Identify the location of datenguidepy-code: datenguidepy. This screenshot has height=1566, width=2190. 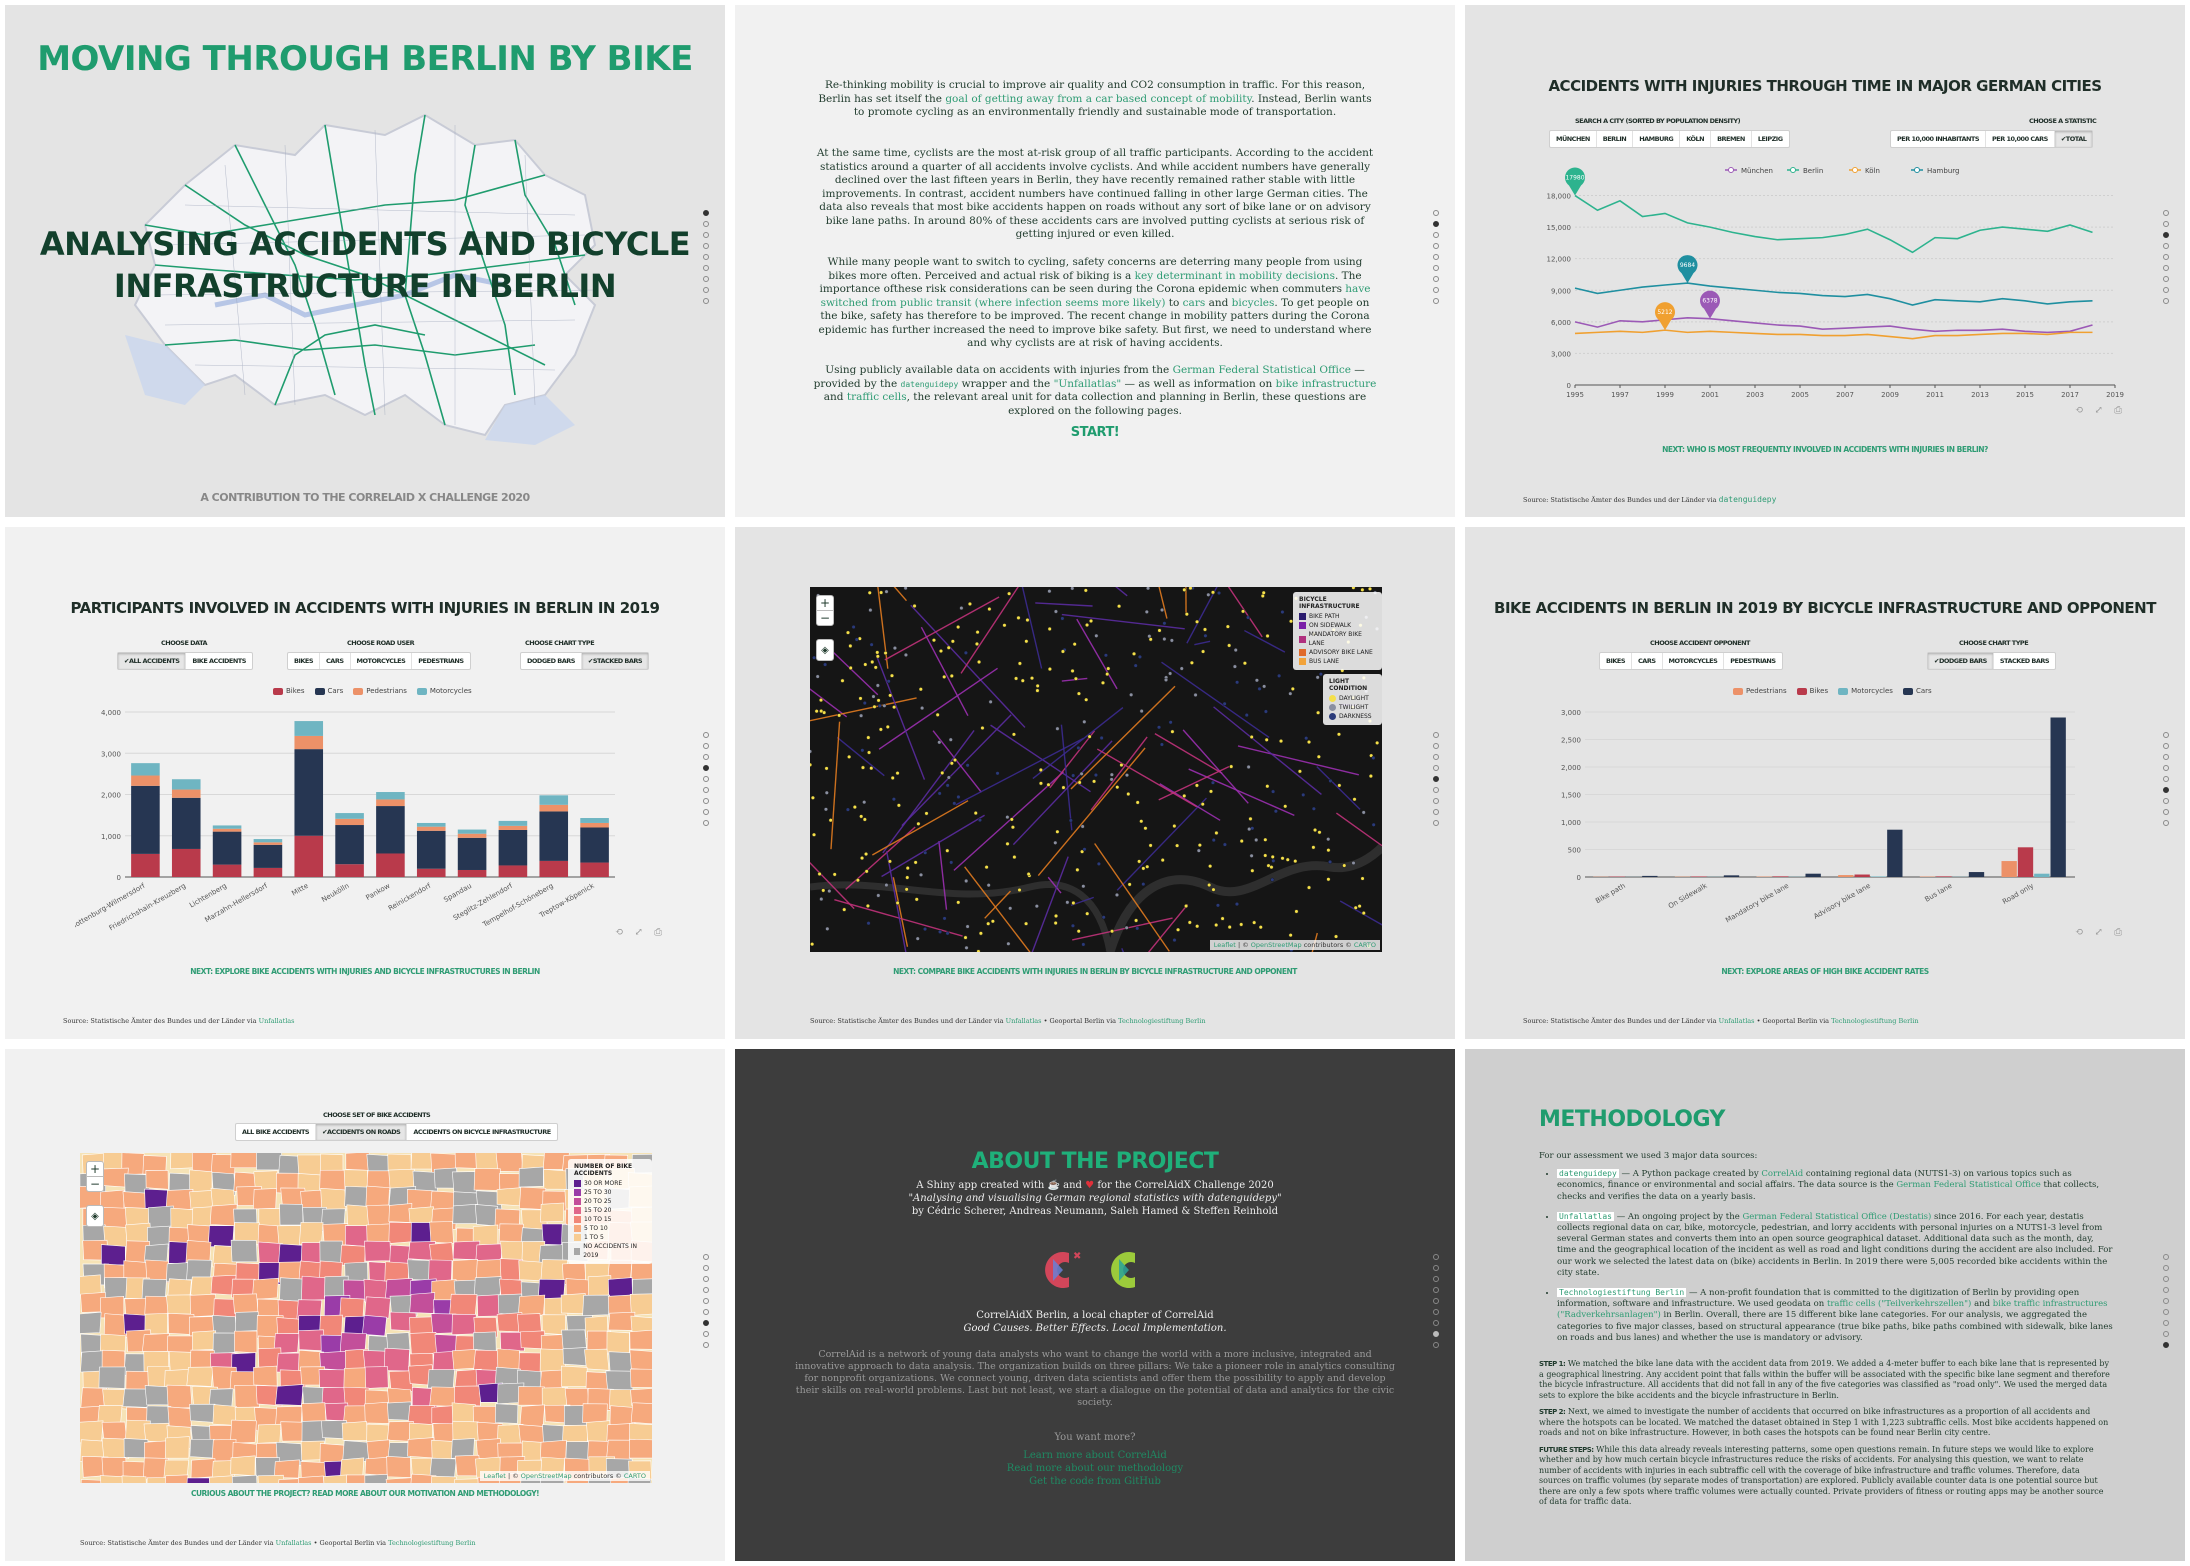
(1747, 499).